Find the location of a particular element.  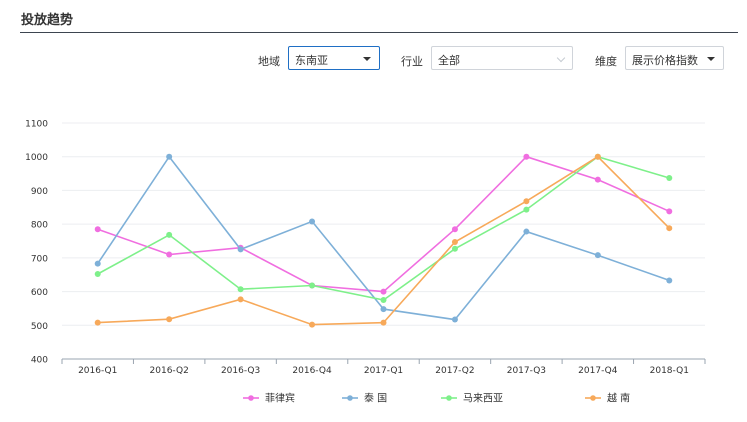

y-tick-label: 1000 is located at coordinates (36, 158).